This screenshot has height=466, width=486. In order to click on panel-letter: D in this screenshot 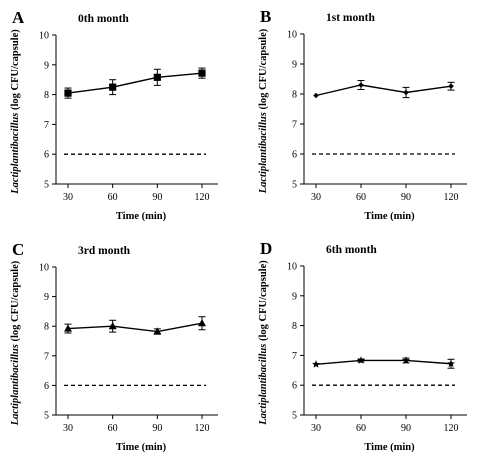, I will do `click(266, 248)`.